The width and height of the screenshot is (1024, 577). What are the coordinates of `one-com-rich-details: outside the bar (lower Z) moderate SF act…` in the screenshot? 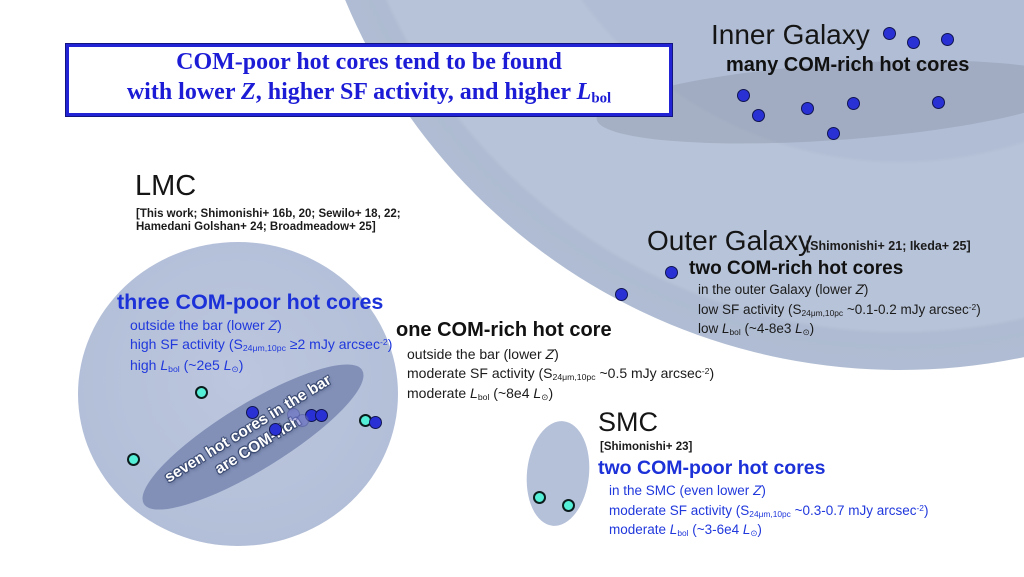 It's located at (560, 376).